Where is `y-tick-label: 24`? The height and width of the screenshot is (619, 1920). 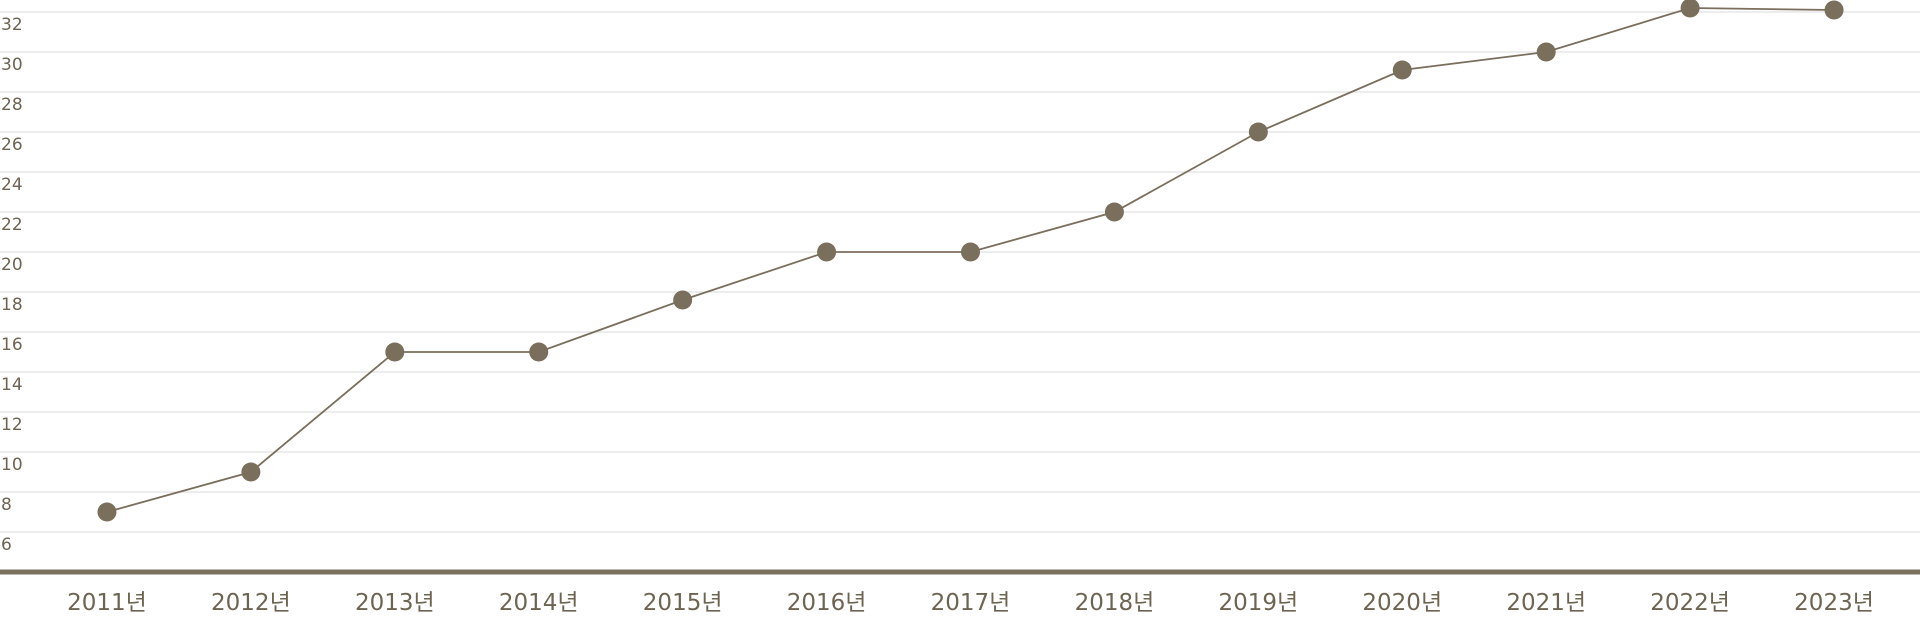
y-tick-label: 24 is located at coordinates (12, 185).